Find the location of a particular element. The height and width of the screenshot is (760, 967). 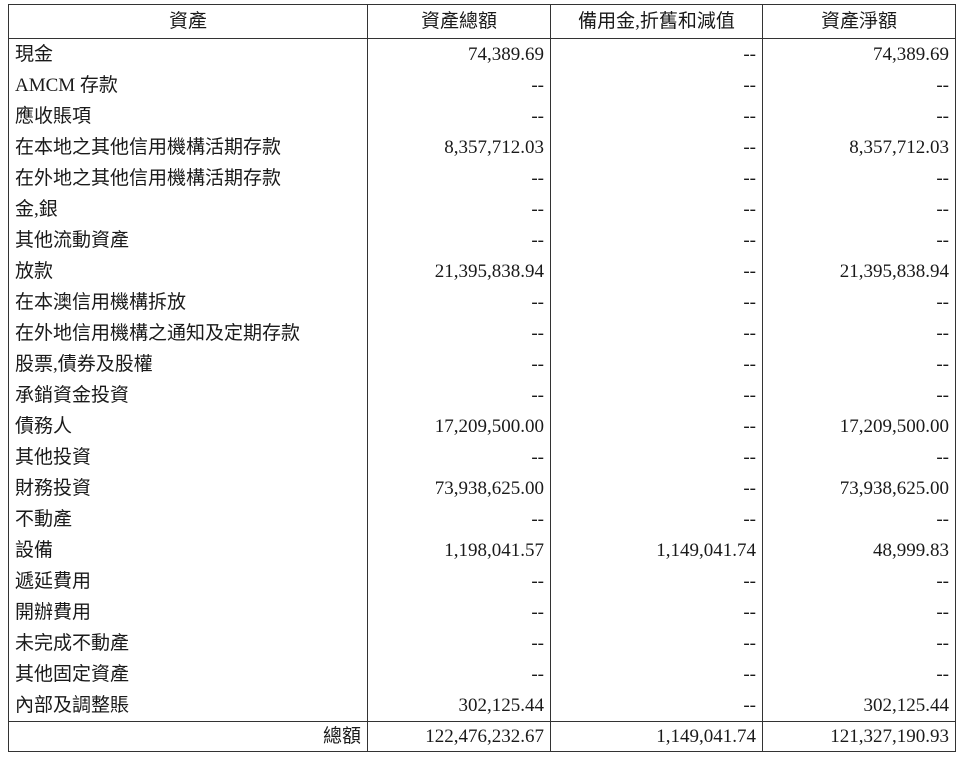

asset-name: 未完成不動產 is located at coordinates (188, 643).